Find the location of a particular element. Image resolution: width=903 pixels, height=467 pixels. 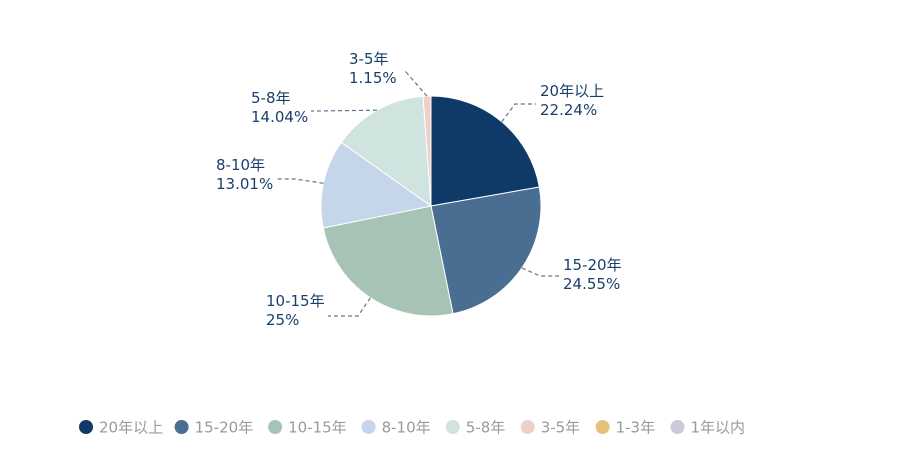

slice-label-3-5: 3-5年 is located at coordinates (369, 59).